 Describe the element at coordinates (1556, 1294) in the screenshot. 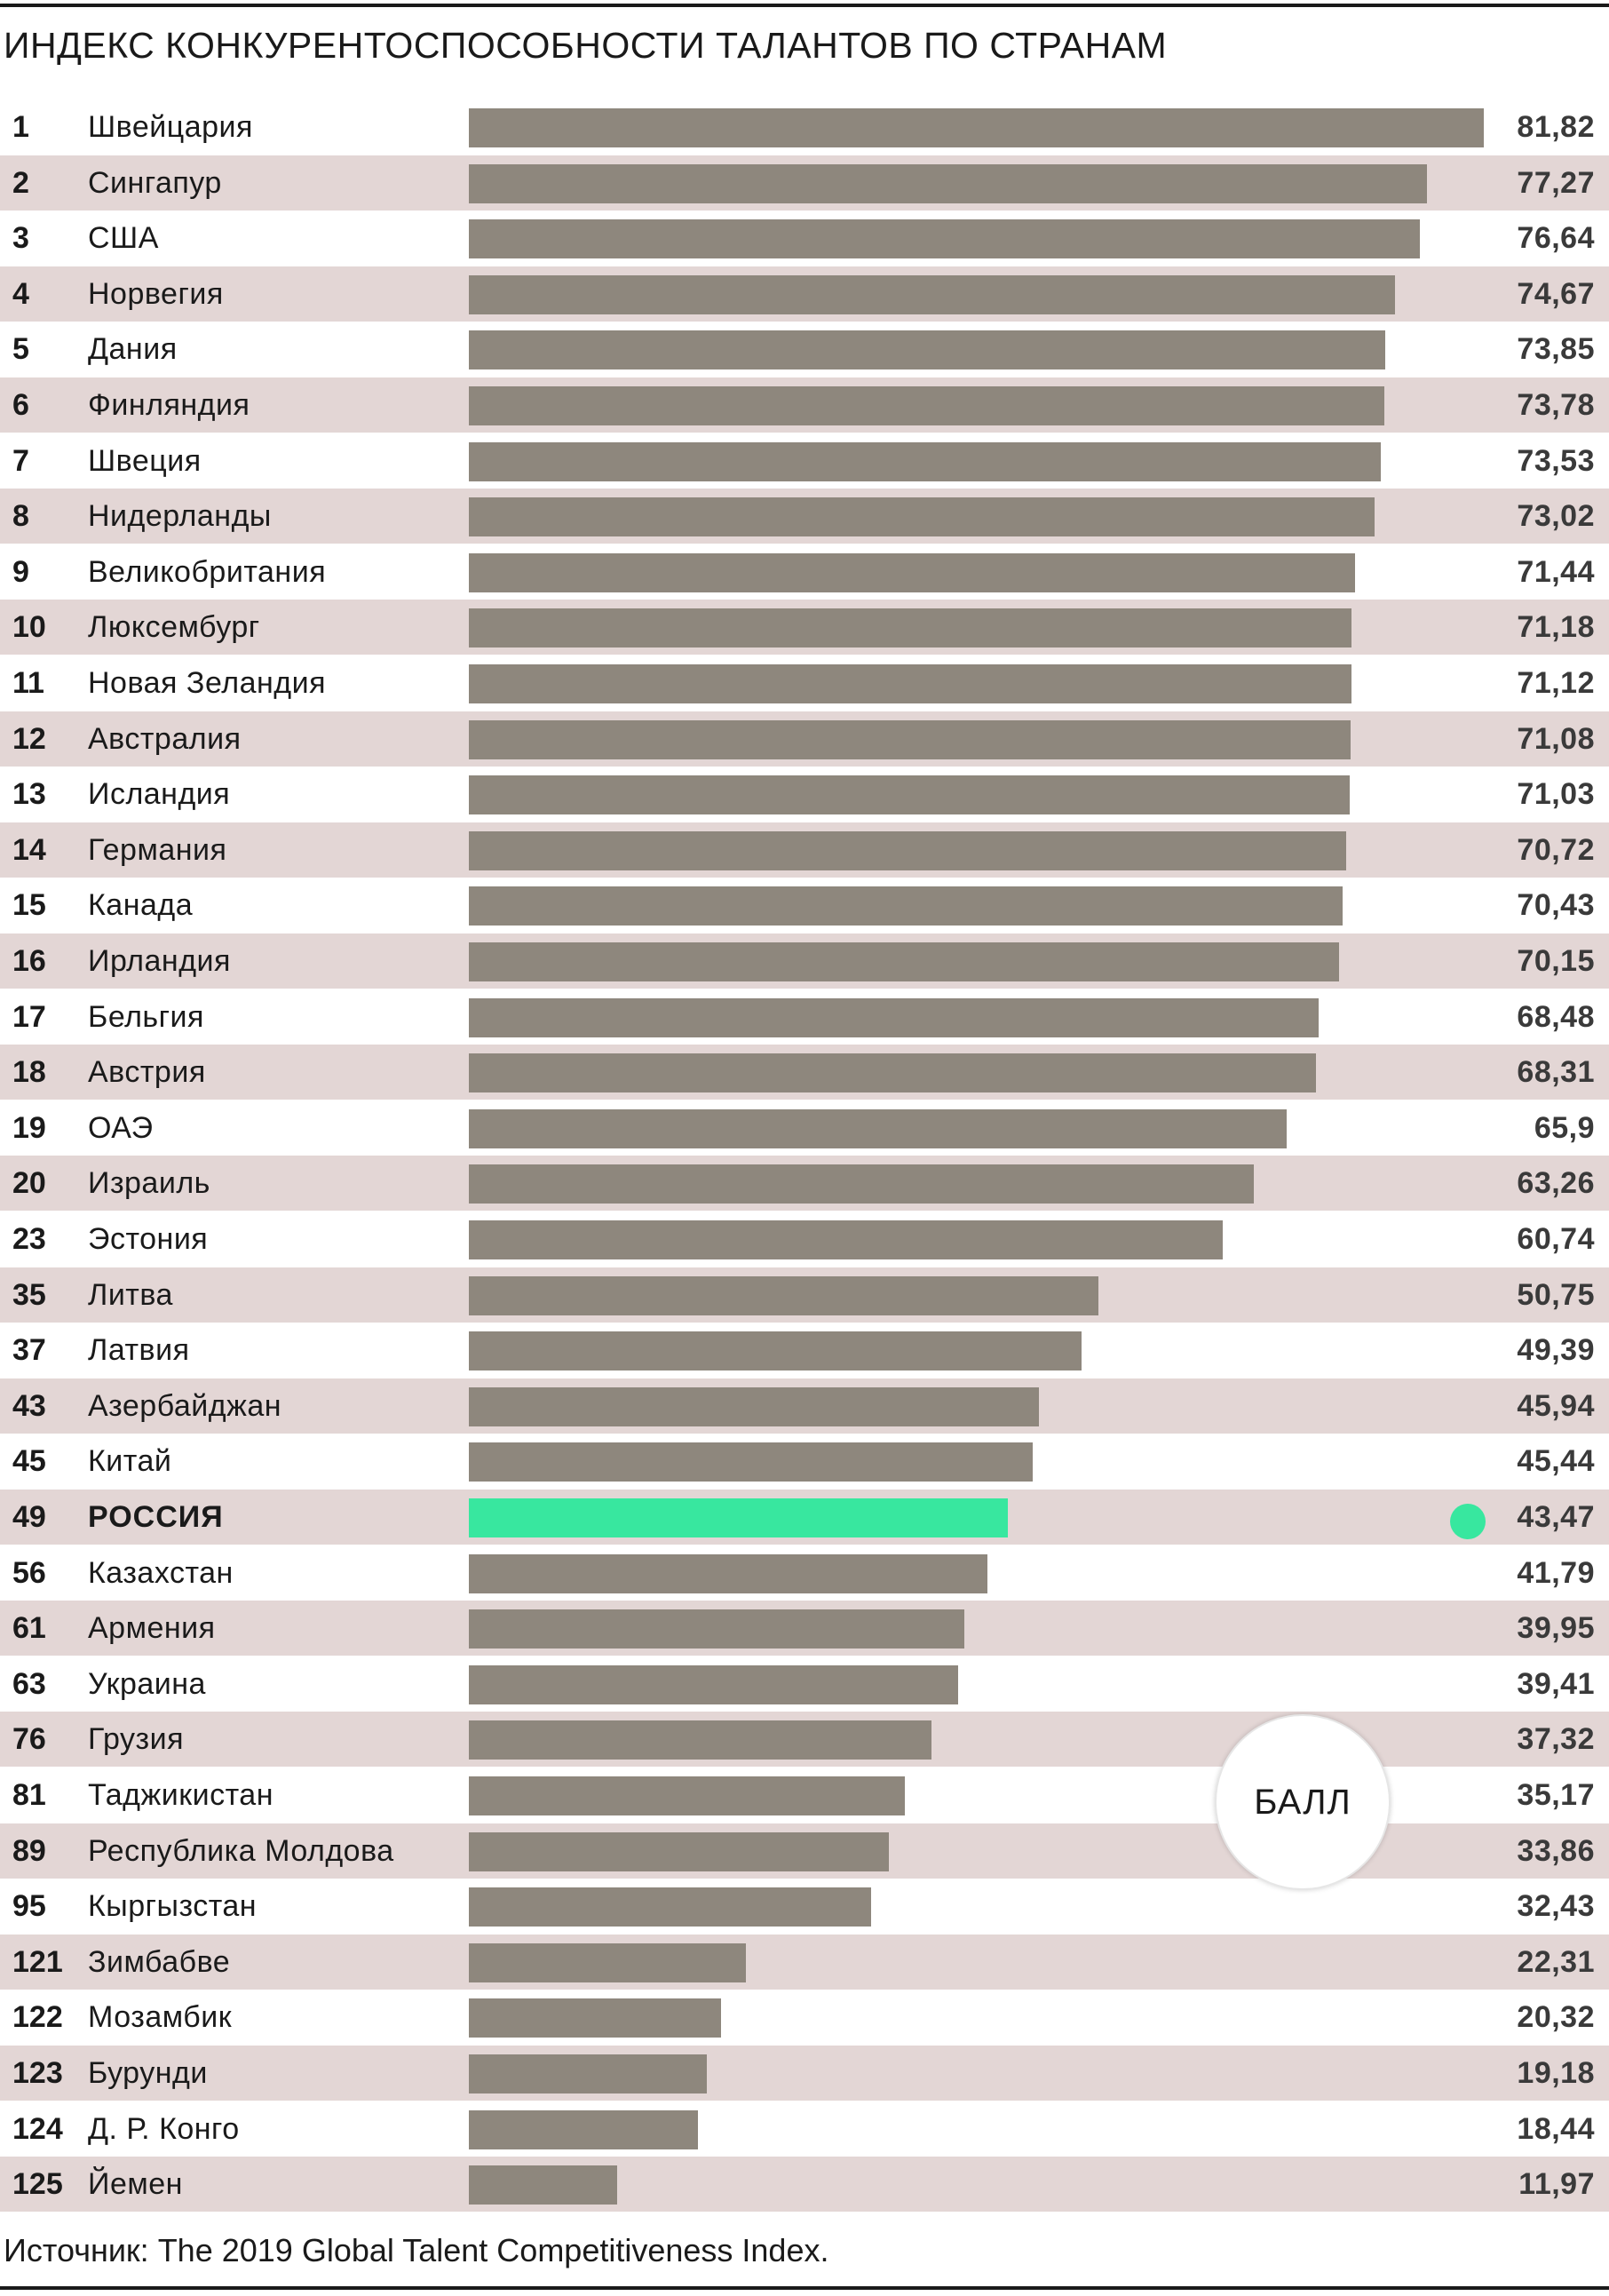

I see `value-label: 50,75` at that location.